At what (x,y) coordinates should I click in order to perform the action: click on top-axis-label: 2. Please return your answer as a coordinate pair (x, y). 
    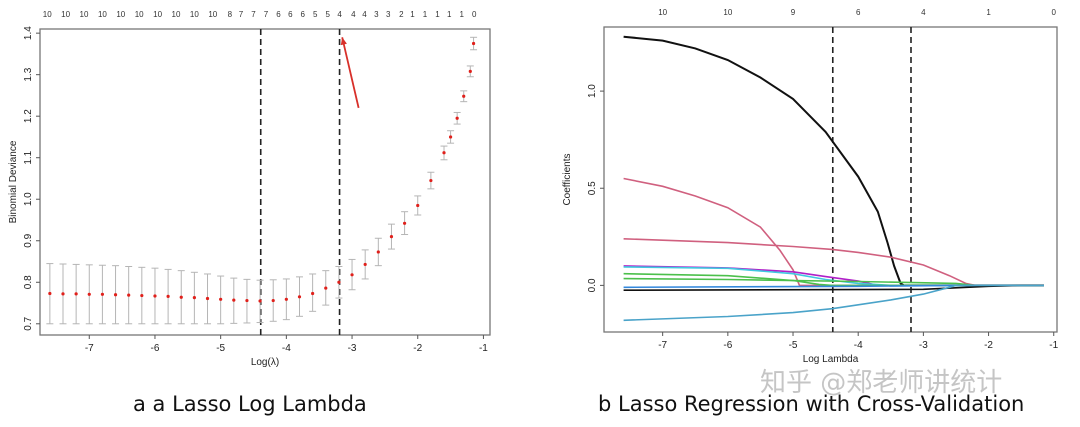
    Looking at the image, I should click on (401, 14).